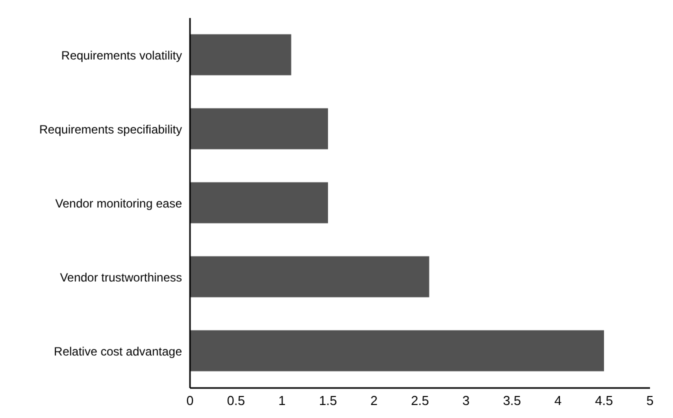  I want to click on x-tick-label: 4.5, so click(604, 400).